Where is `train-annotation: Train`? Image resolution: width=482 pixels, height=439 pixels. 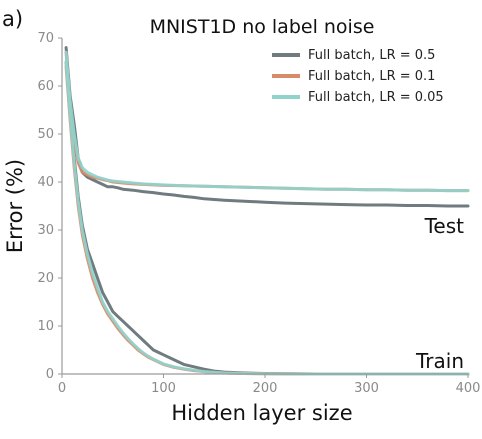
train-annotation: Train is located at coordinates (439, 361).